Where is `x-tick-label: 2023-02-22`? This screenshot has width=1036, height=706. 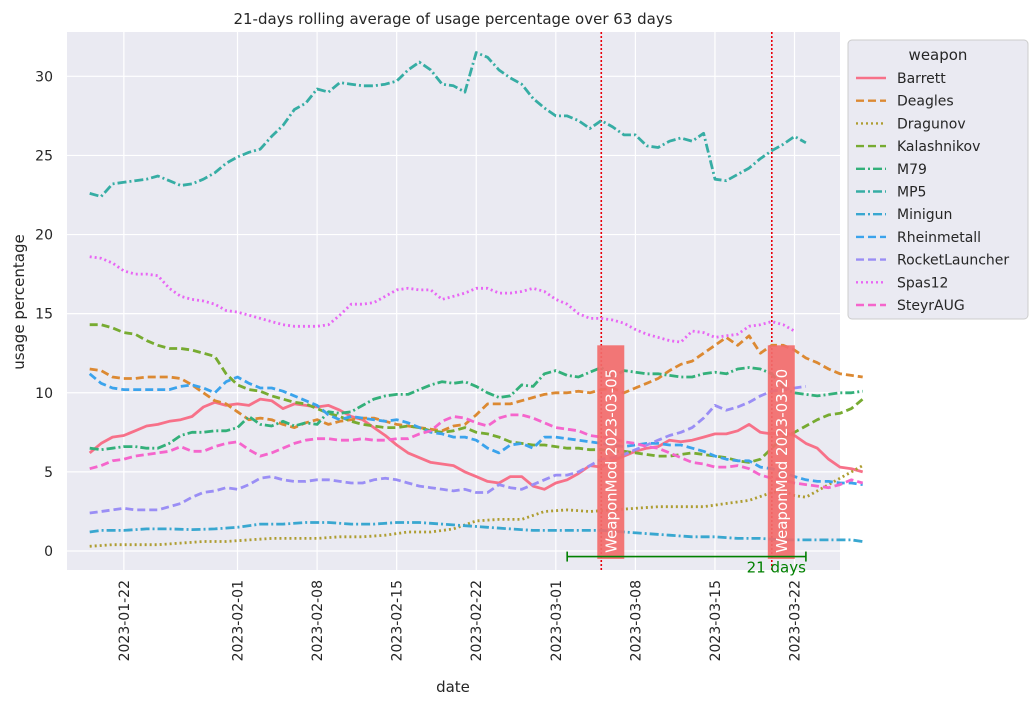
x-tick-label: 2023-02-22 is located at coordinates (477, 620).